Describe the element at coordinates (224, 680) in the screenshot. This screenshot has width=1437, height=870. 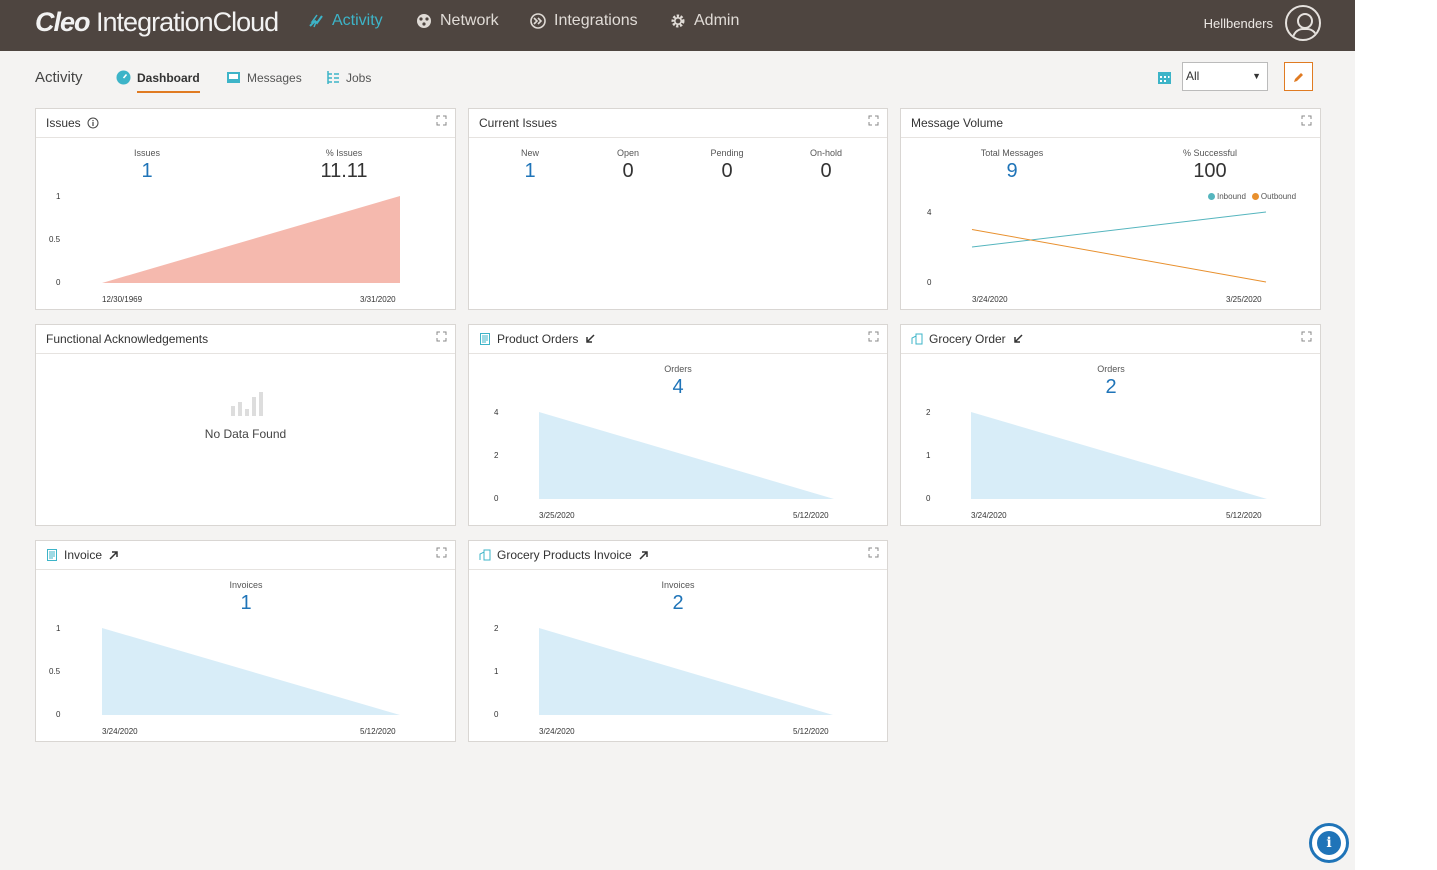
I see `invoice-chart: 1 0.5 0 3/24/2020 5/12/2020` at that location.